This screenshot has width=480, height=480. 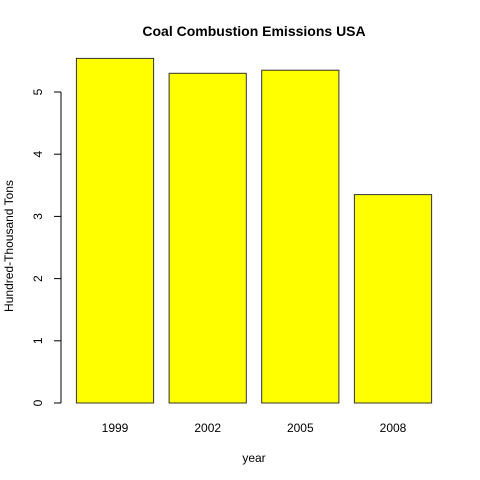 I want to click on x-tick-label: 2008, so click(x=393, y=428).